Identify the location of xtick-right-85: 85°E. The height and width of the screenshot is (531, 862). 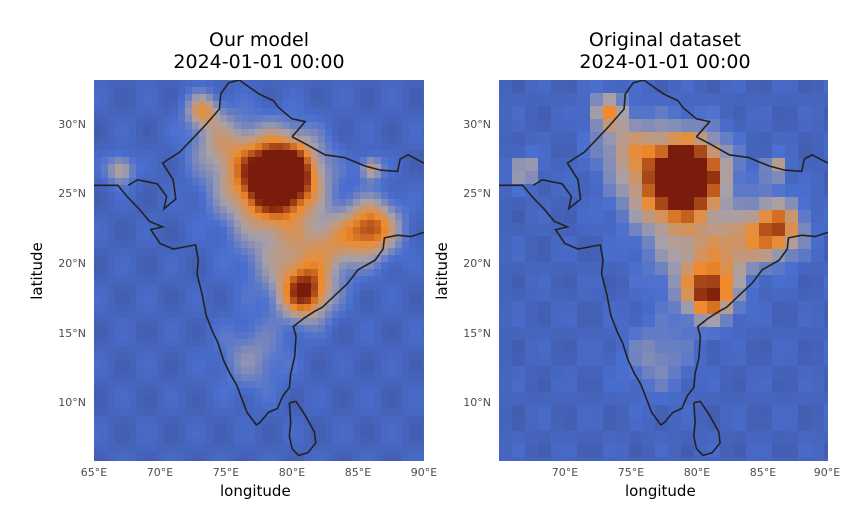
(763, 472).